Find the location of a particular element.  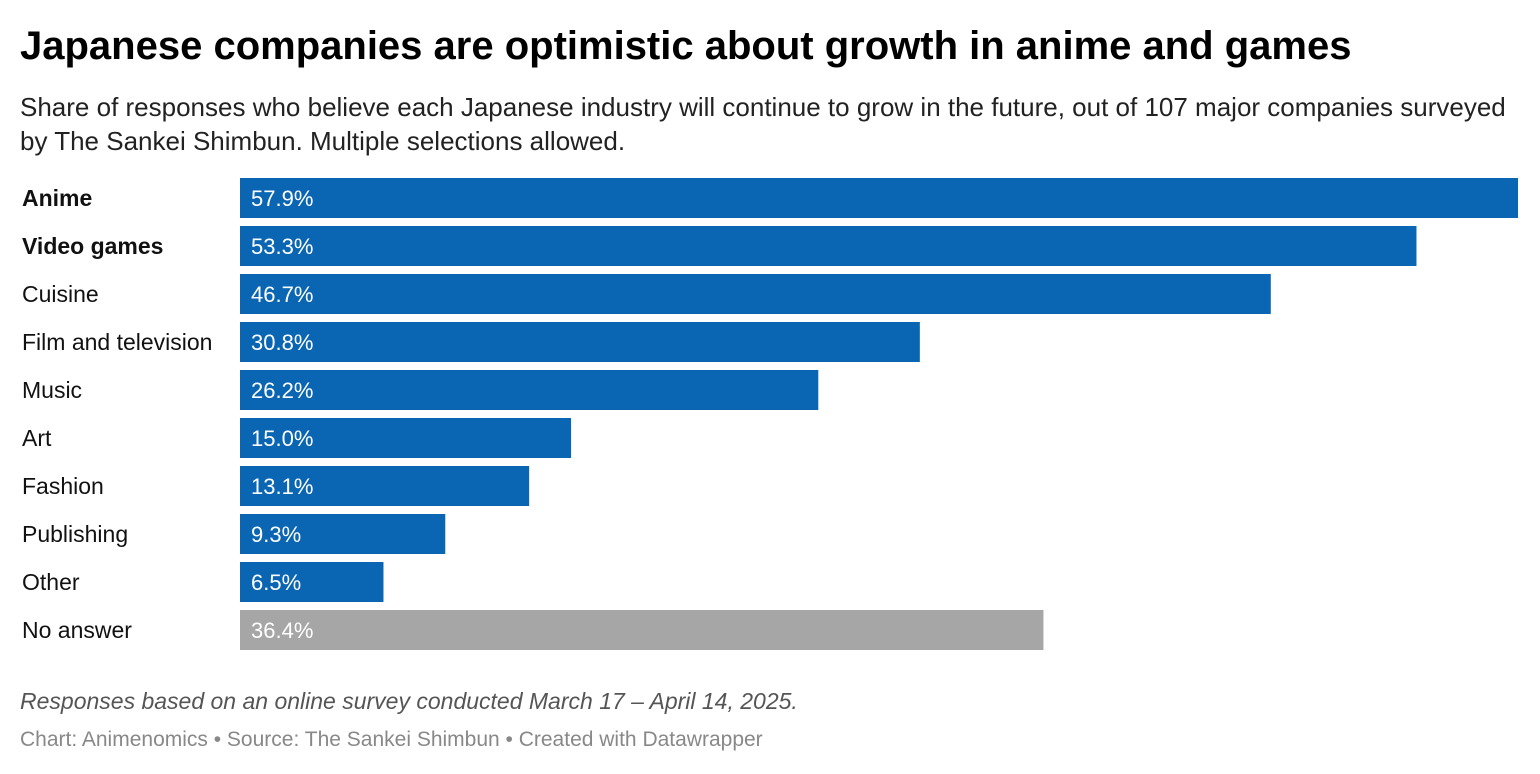

bar-music is located at coordinates (529, 390).